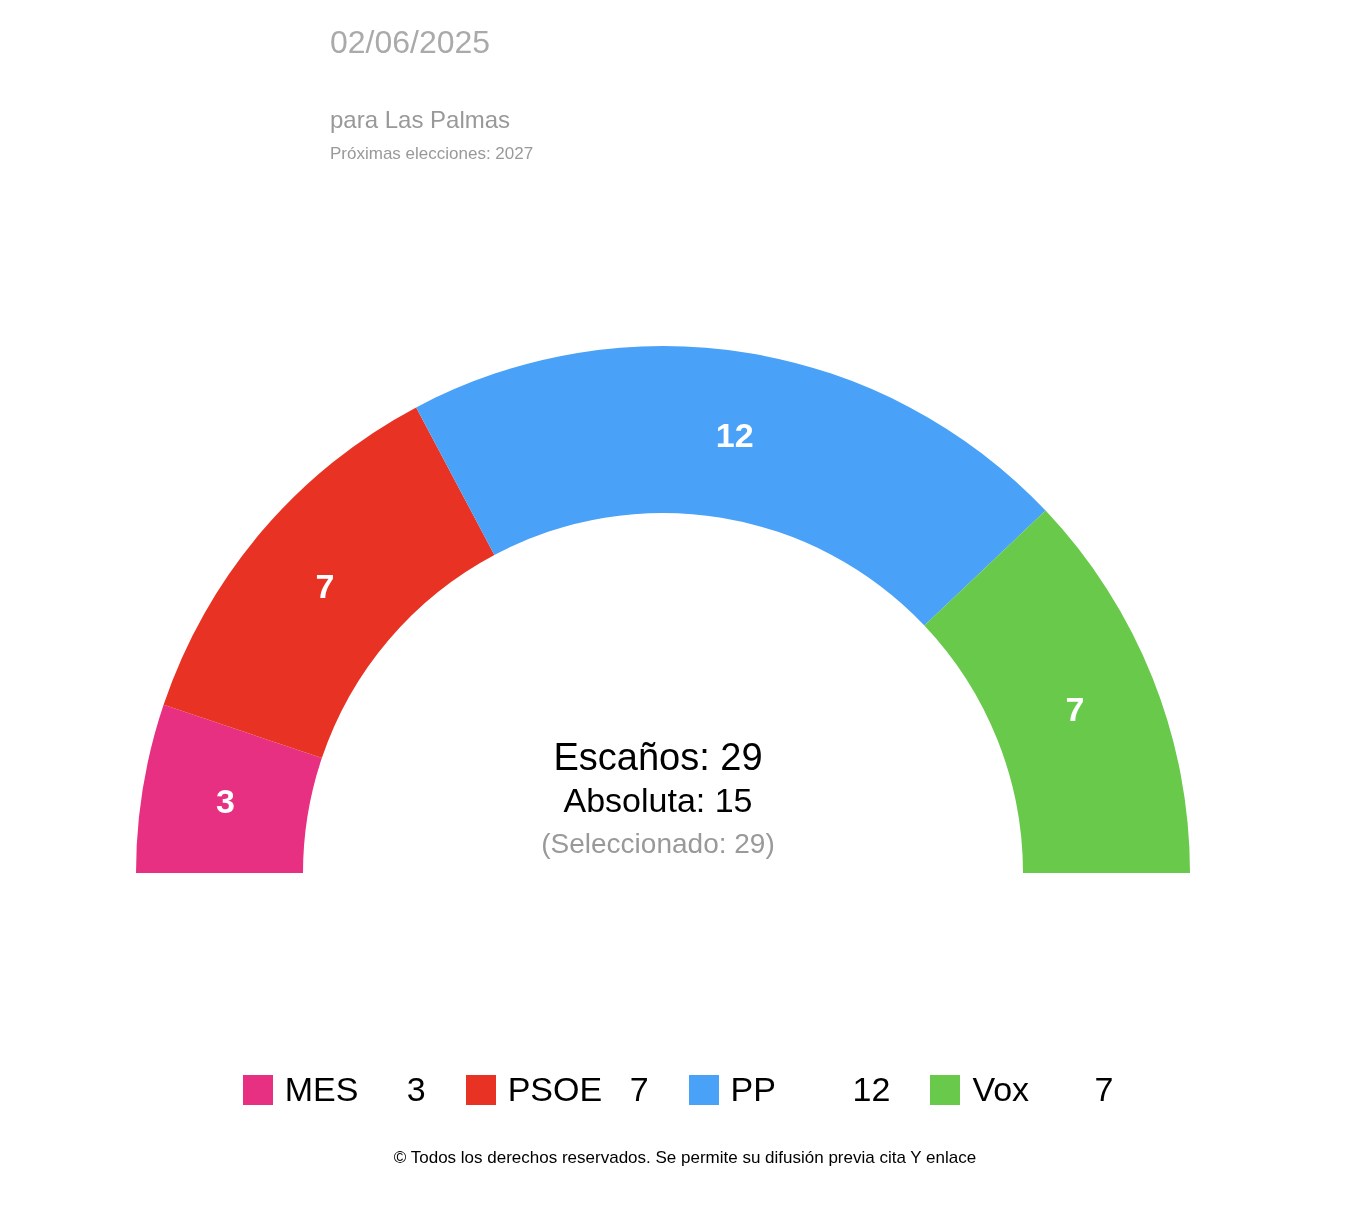 The width and height of the screenshot is (1354, 1230). What do you see at coordinates (658, 800) in the screenshot?
I see `text: Absoluta: 15` at bounding box center [658, 800].